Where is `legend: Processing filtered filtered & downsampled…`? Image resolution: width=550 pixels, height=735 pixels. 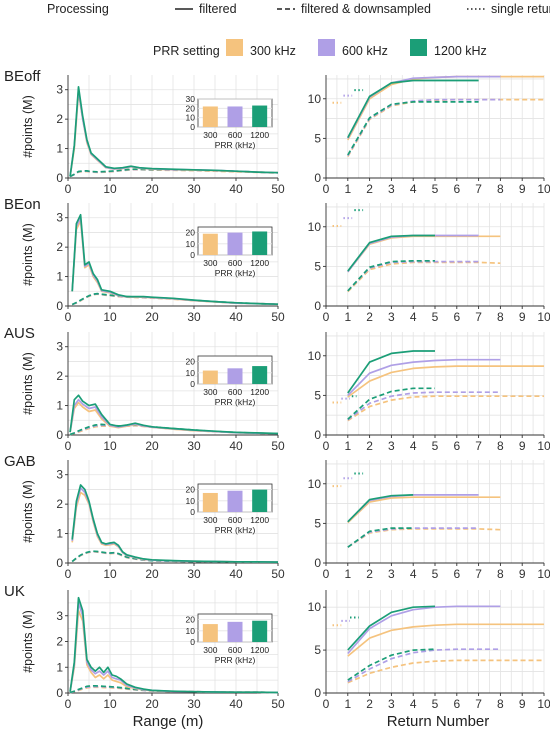 legend: Processing filtered filtered & downsampled… is located at coordinates (298, 30).